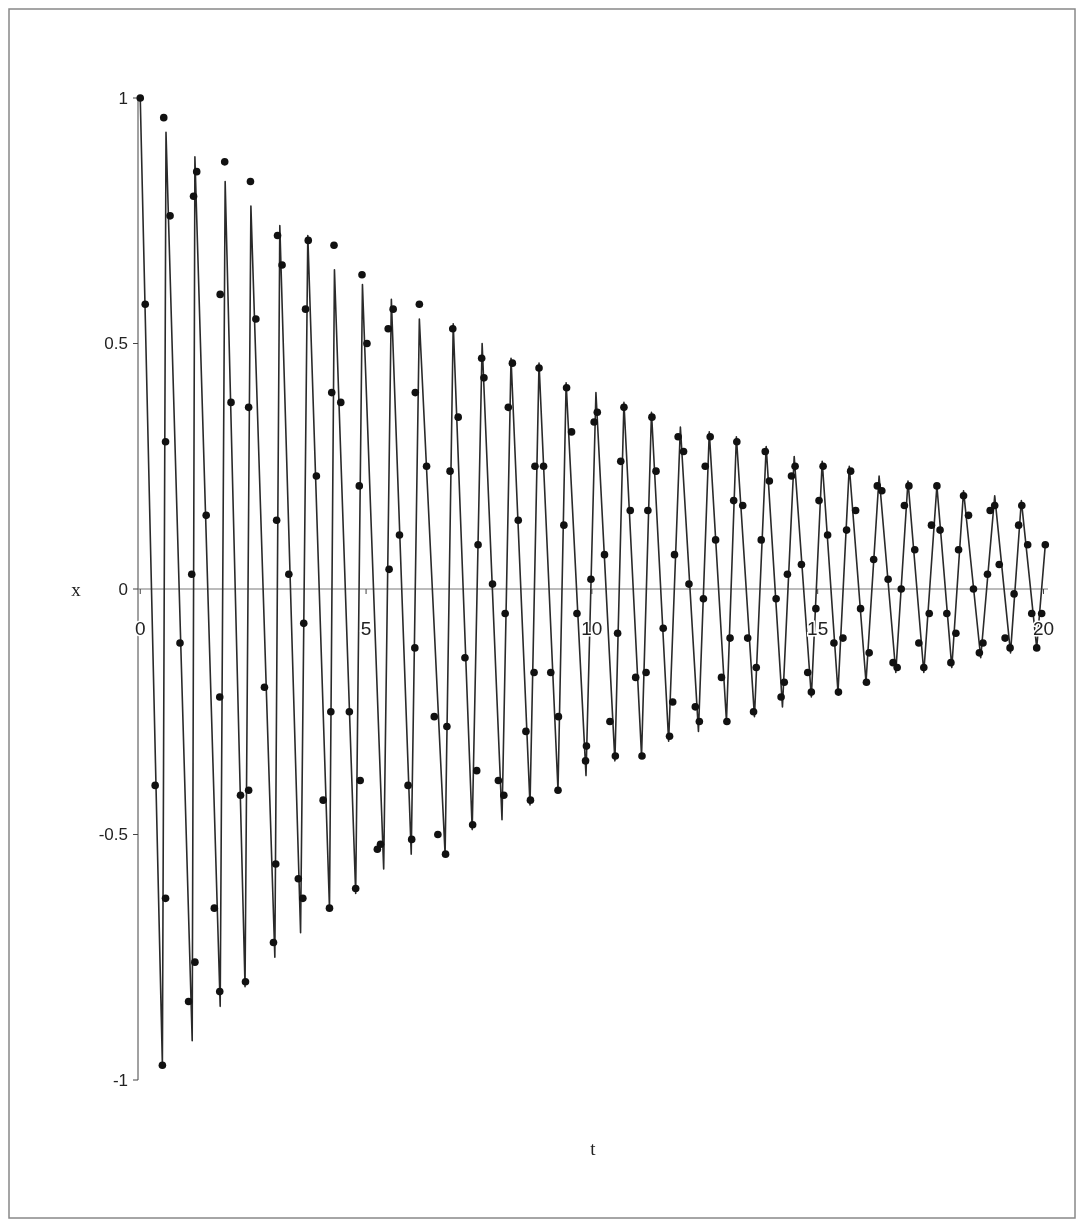  I want to click on x-tick-label: 5, so click(366, 628).